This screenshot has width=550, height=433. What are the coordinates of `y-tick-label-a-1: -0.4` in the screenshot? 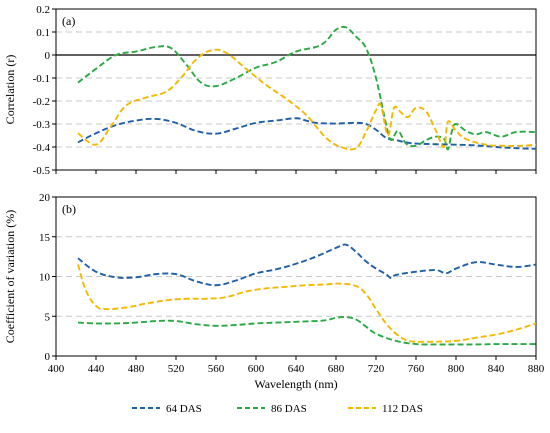 It's located at (42, 148).